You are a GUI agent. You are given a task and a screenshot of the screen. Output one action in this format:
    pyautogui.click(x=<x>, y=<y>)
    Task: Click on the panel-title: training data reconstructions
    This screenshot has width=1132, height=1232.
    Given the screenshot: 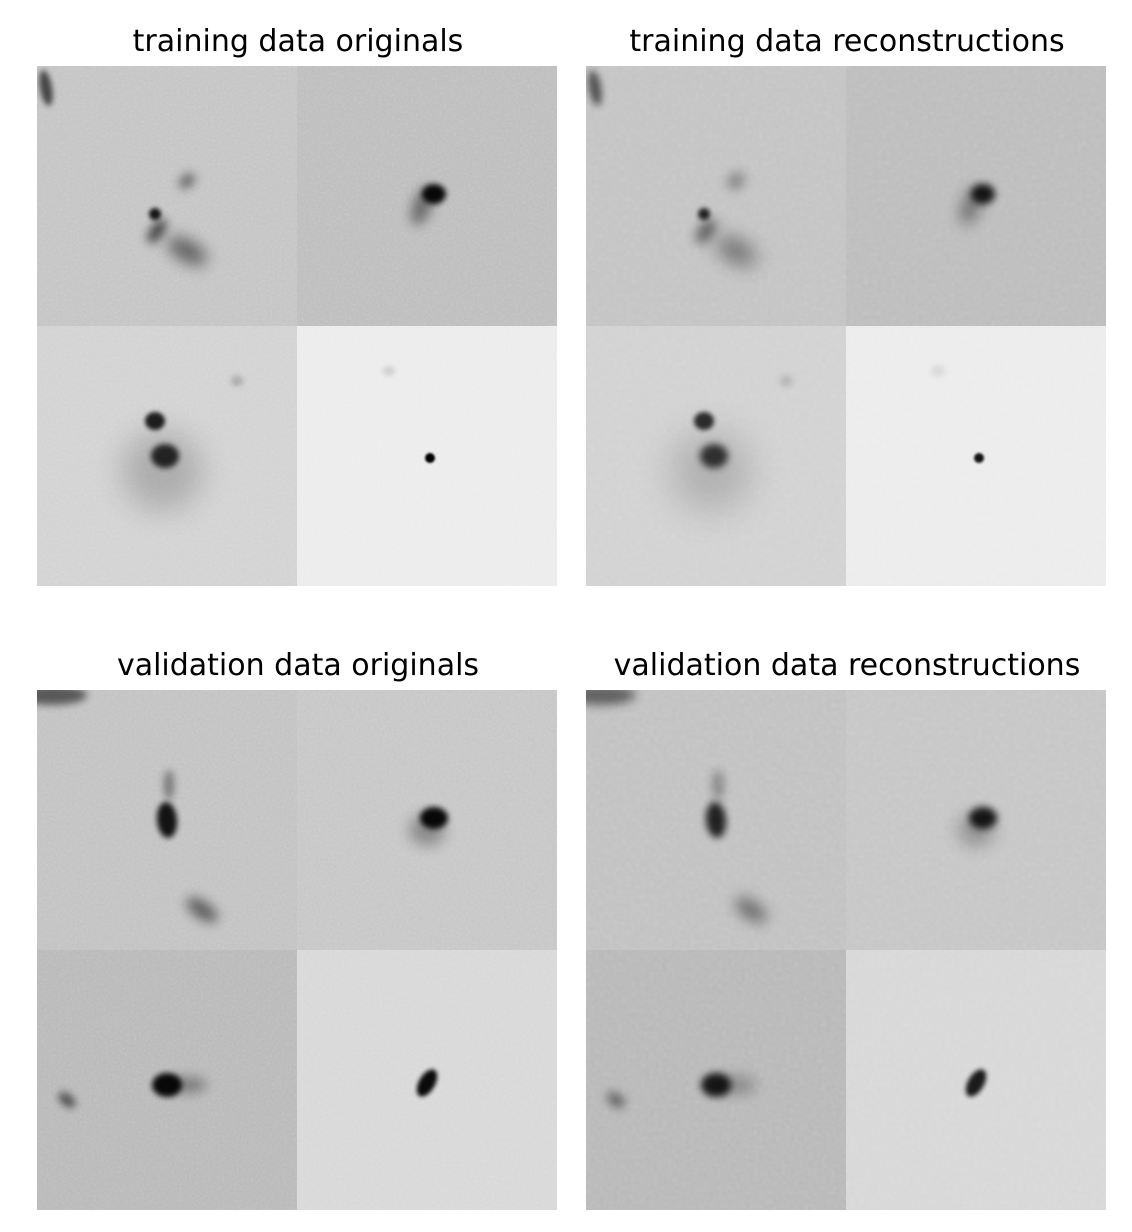 What is the action you would take?
    pyautogui.click(x=847, y=41)
    